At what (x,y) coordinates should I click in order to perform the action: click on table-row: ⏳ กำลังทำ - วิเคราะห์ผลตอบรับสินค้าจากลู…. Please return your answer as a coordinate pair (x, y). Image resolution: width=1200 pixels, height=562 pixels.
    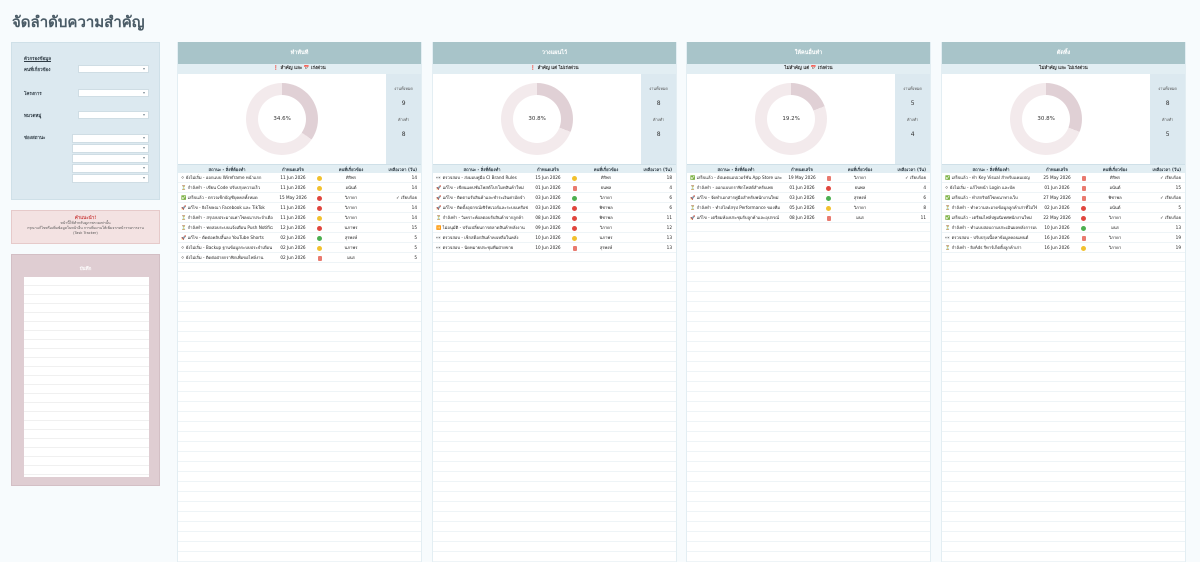
    Looking at the image, I should click on (554, 218).